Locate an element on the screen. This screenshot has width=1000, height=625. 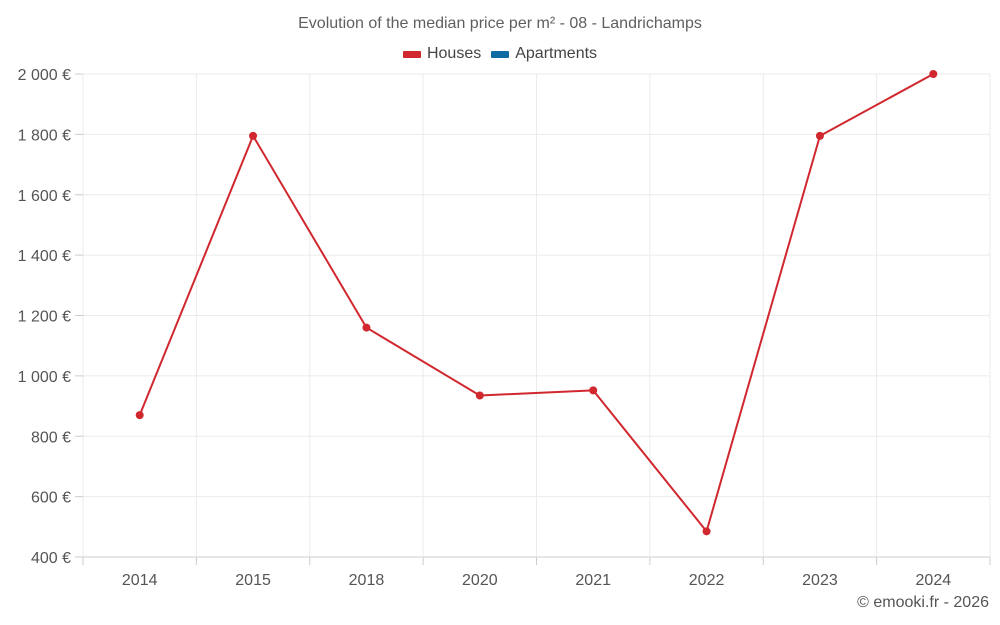
y-tick-label: 1 600 € is located at coordinates (44, 196).